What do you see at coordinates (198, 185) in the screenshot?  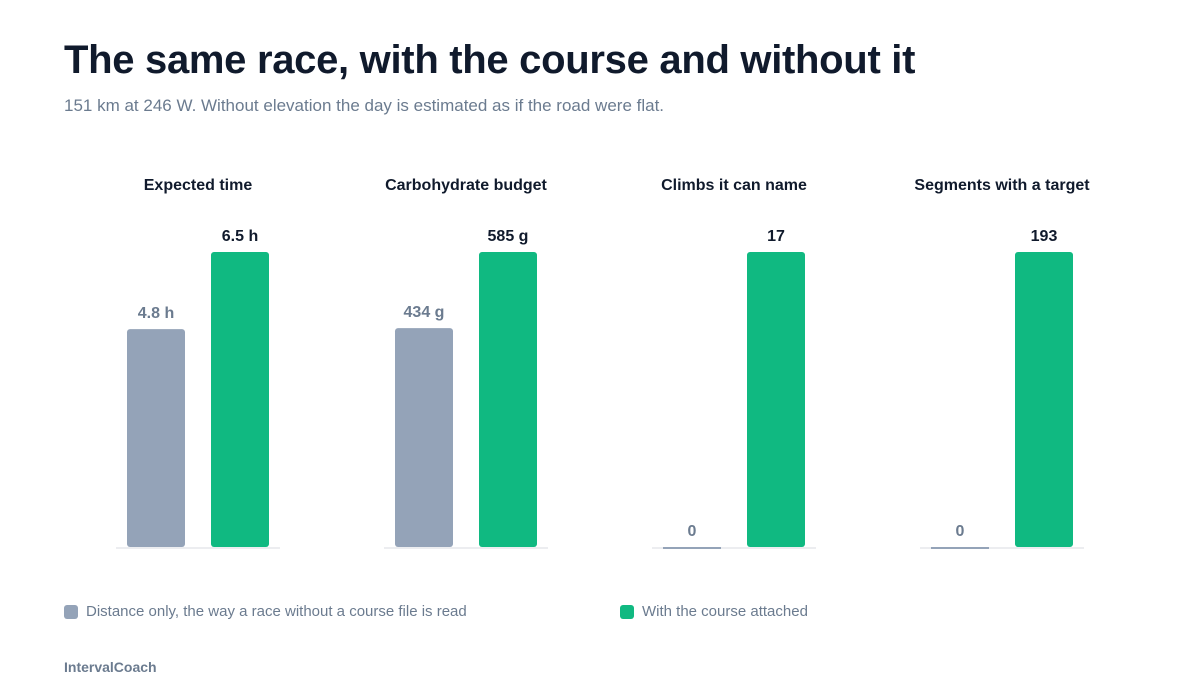 I see `chart-title: Expected time` at bounding box center [198, 185].